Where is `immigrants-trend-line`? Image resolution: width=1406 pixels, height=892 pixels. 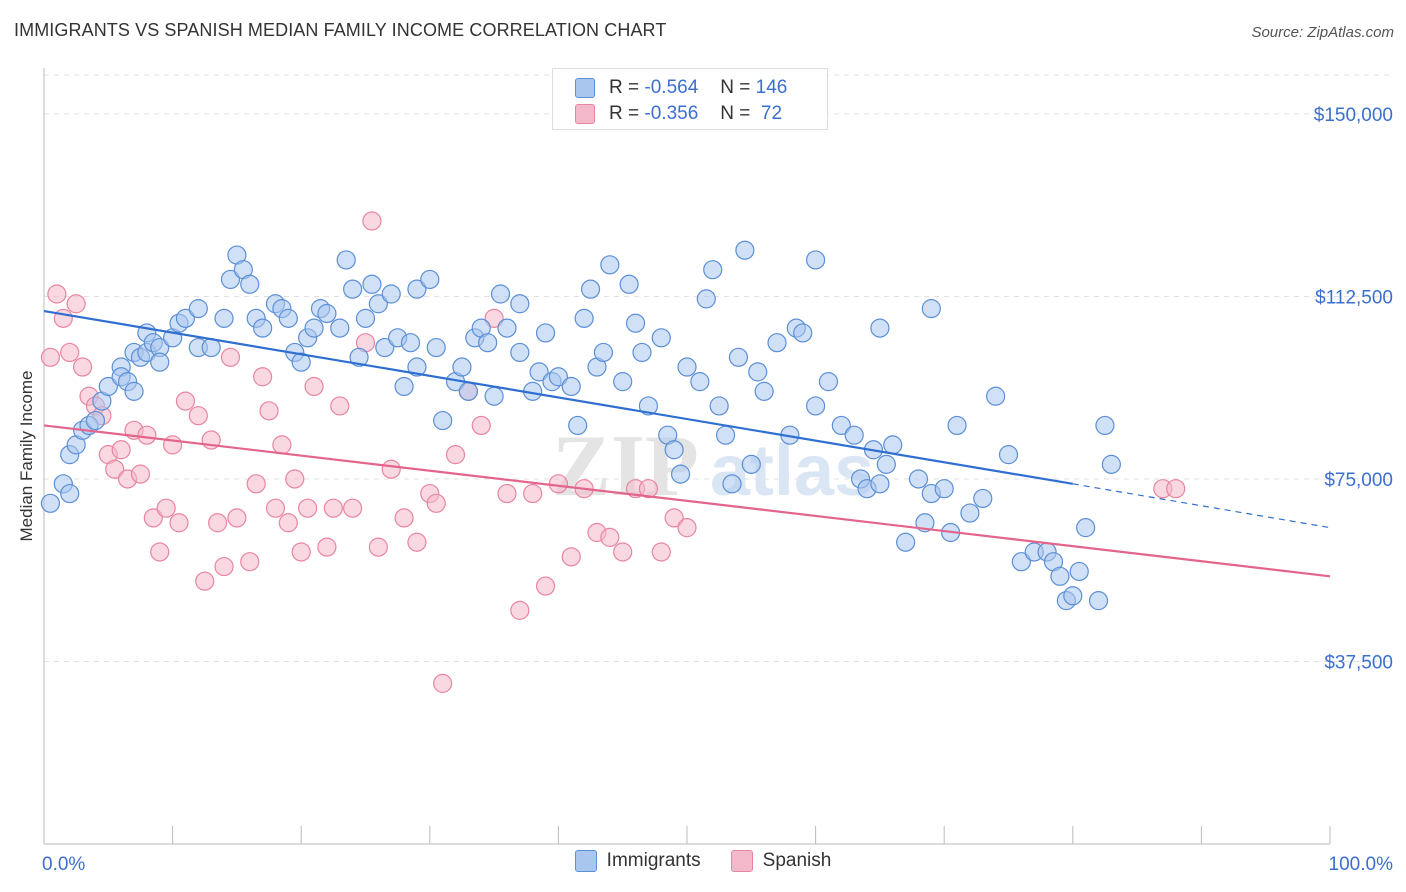 immigrants-trend-line is located at coordinates (558, 397).